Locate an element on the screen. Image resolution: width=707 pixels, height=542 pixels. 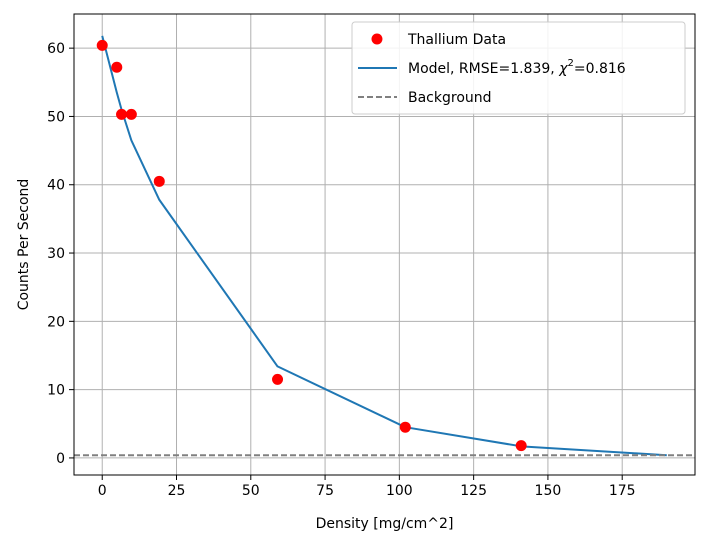
legend-label-model: Model, RMSE=1.839, χ2=0.816 is located at coordinates (517, 67).